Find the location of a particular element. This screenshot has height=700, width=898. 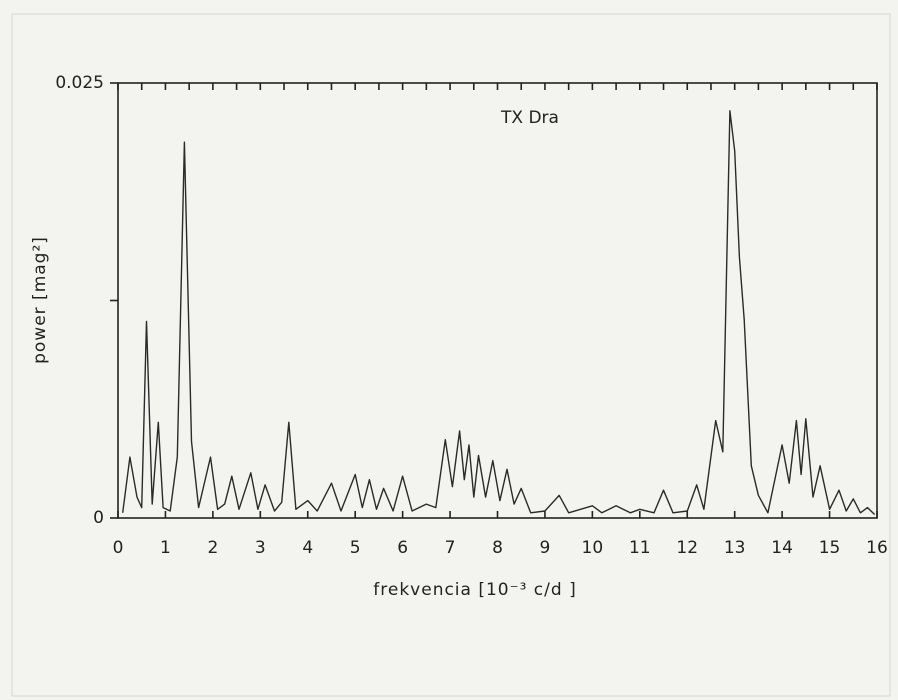

x-tick-label: 16 is located at coordinates (877, 548).